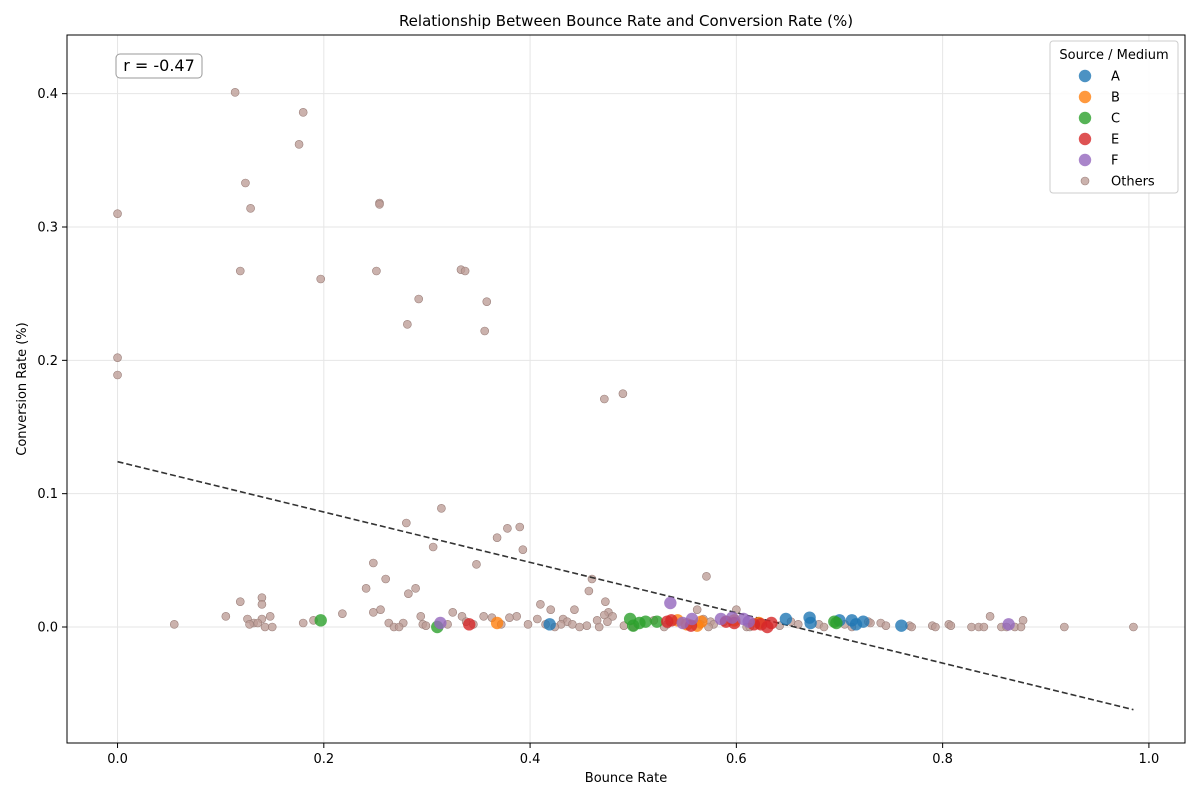  Describe the element at coordinates (47, 494) in the screenshot. I see `y-tick-label: 0.1` at that location.